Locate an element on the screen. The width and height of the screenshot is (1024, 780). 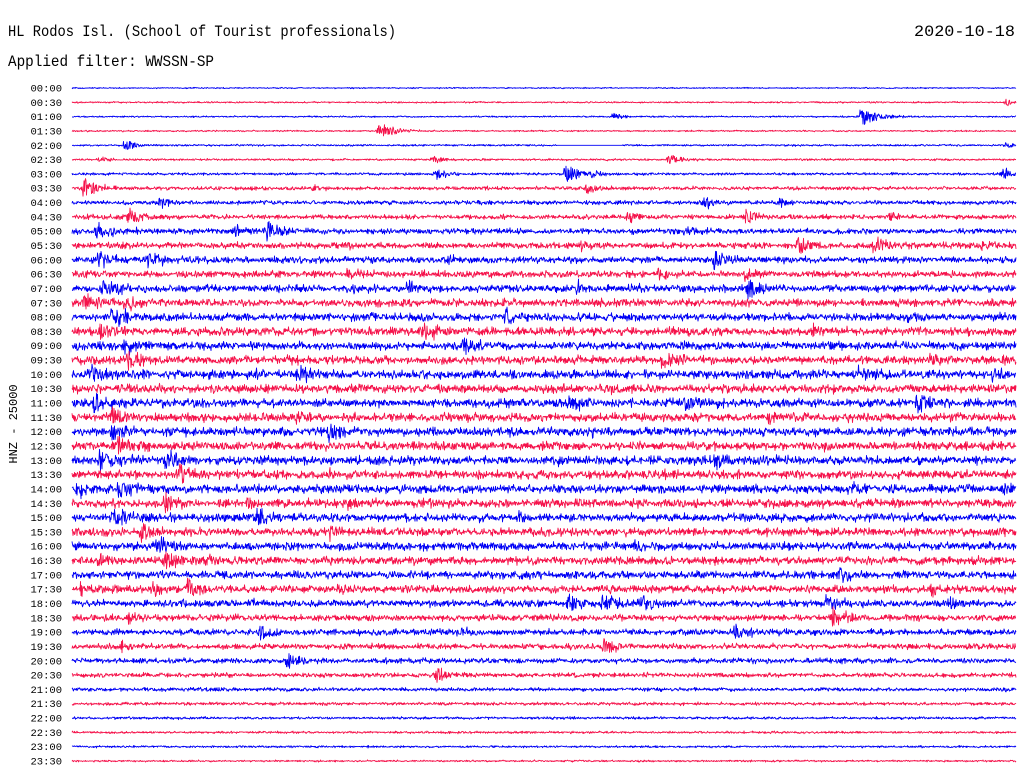
time-label-03-30: 03:30 is located at coordinates (46, 190).